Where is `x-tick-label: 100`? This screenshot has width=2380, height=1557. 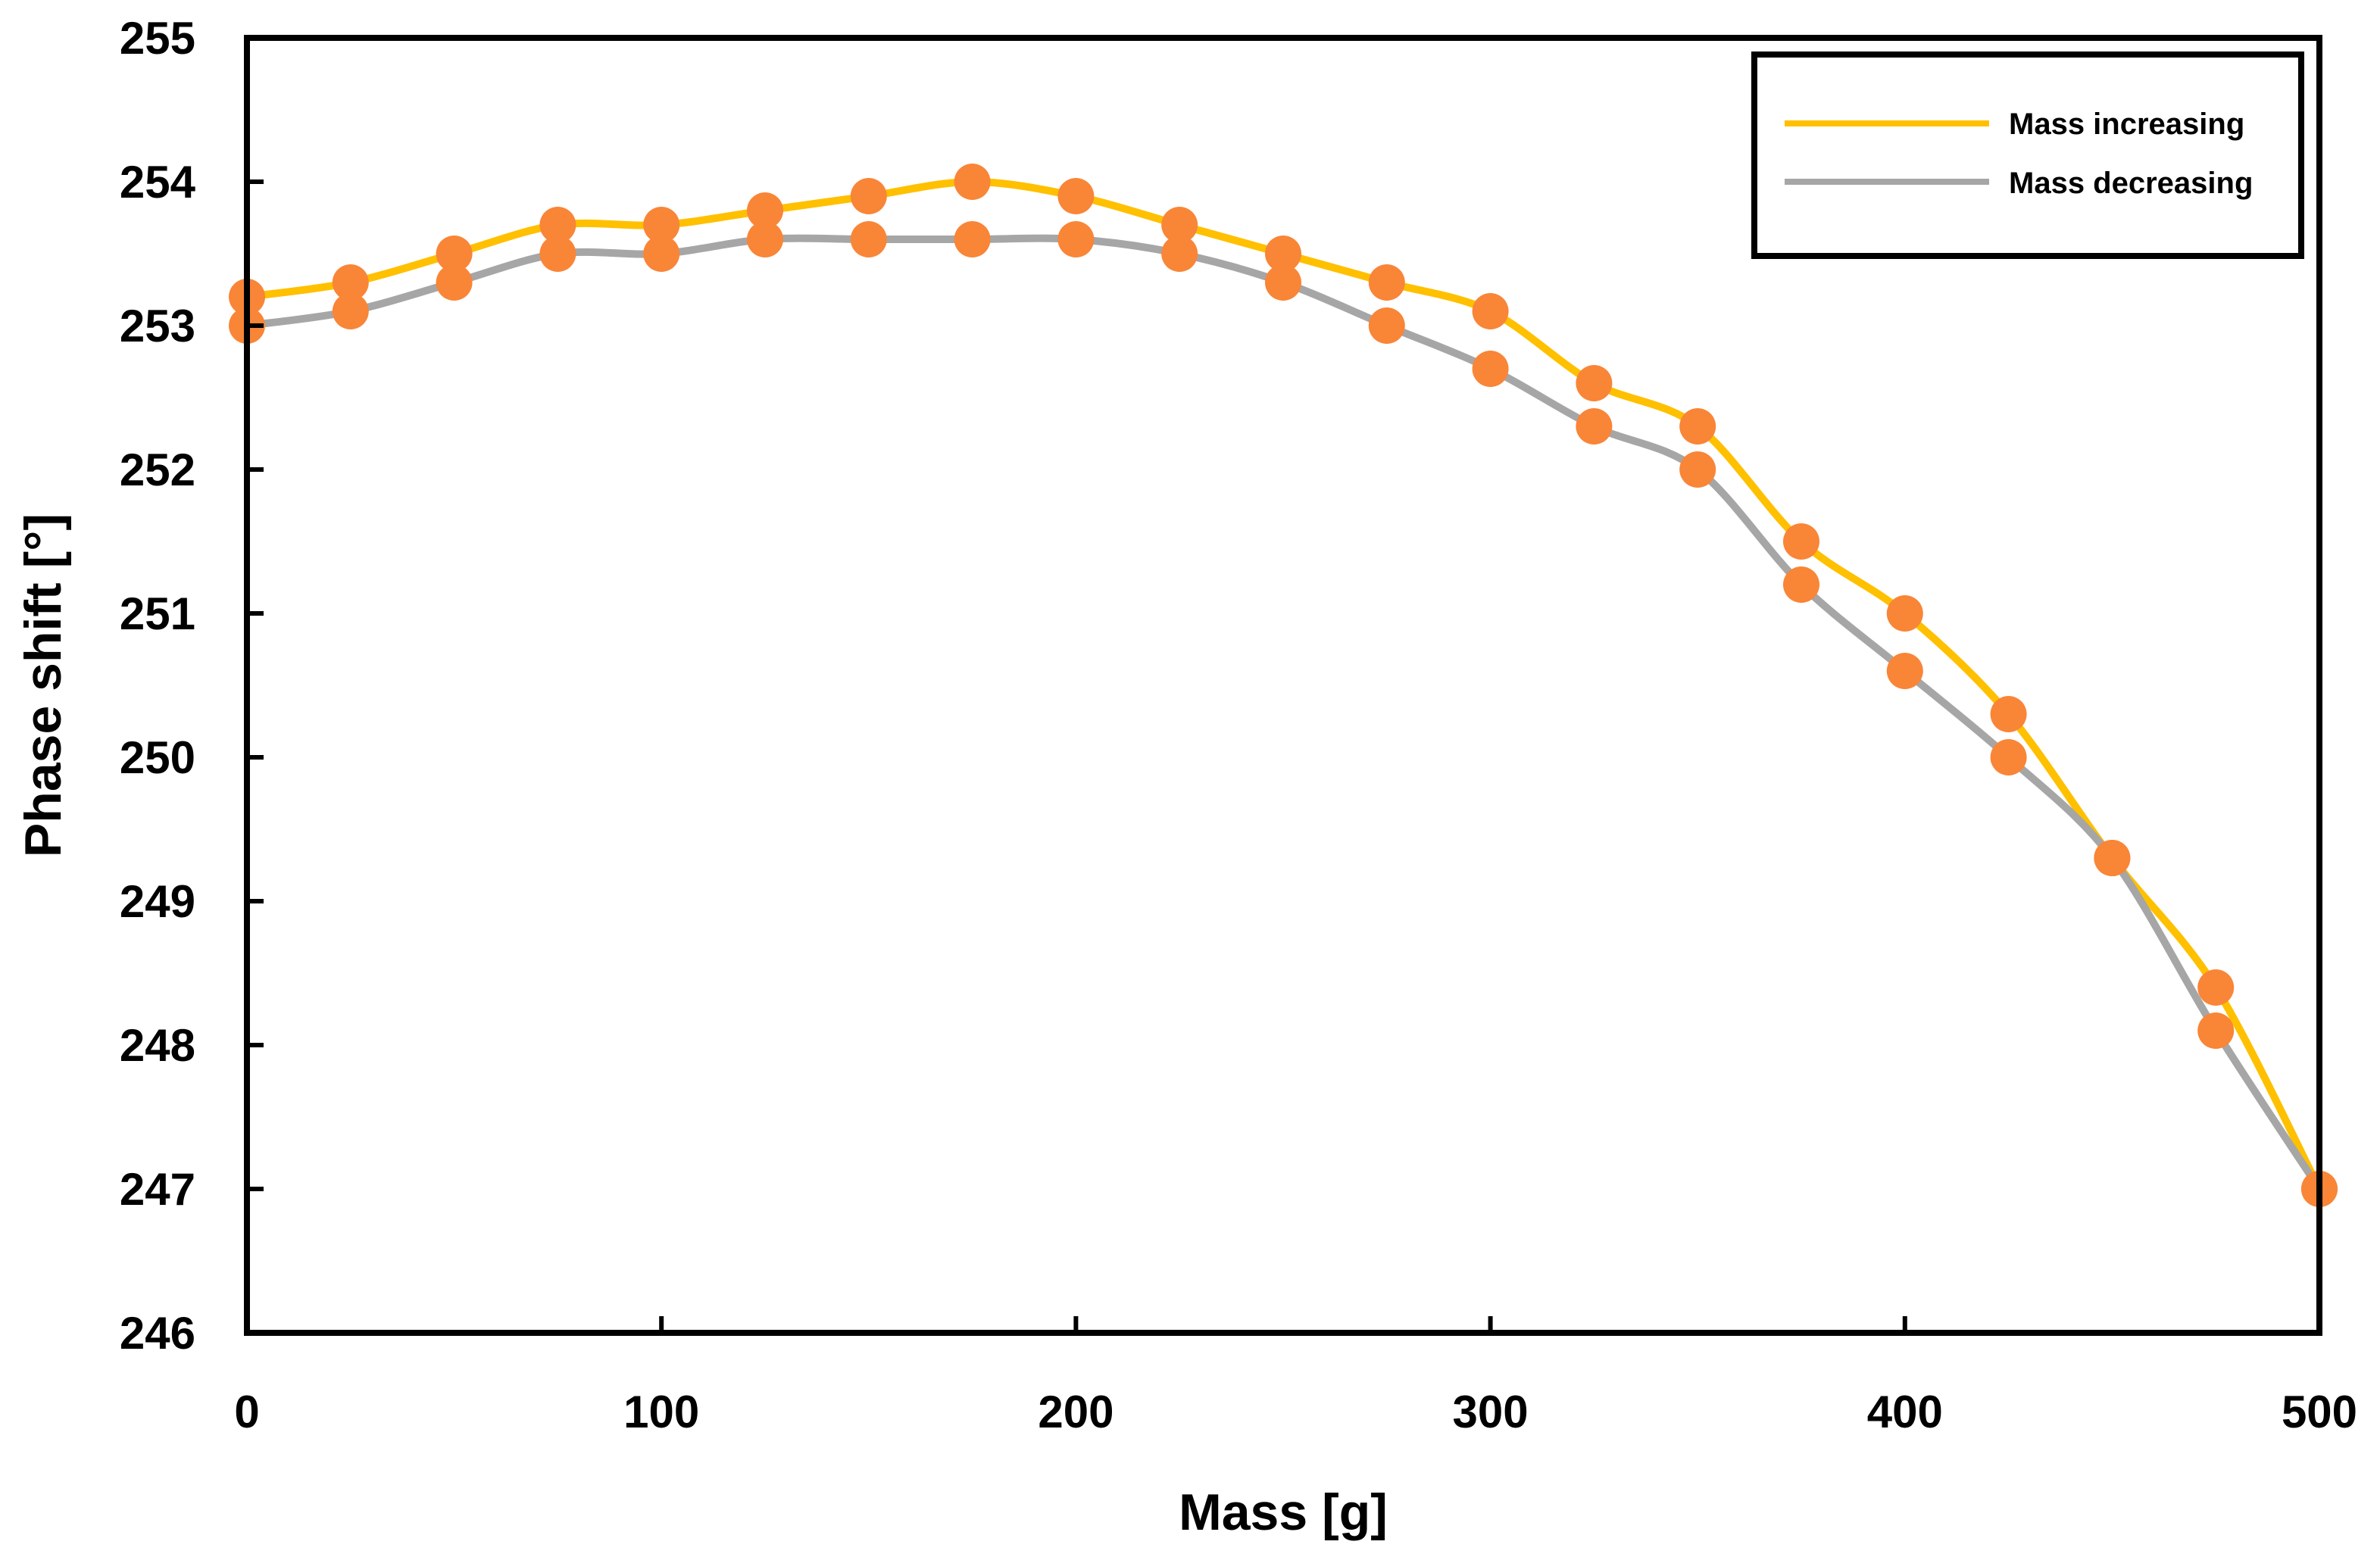
x-tick-label: 100 is located at coordinates (661, 1412).